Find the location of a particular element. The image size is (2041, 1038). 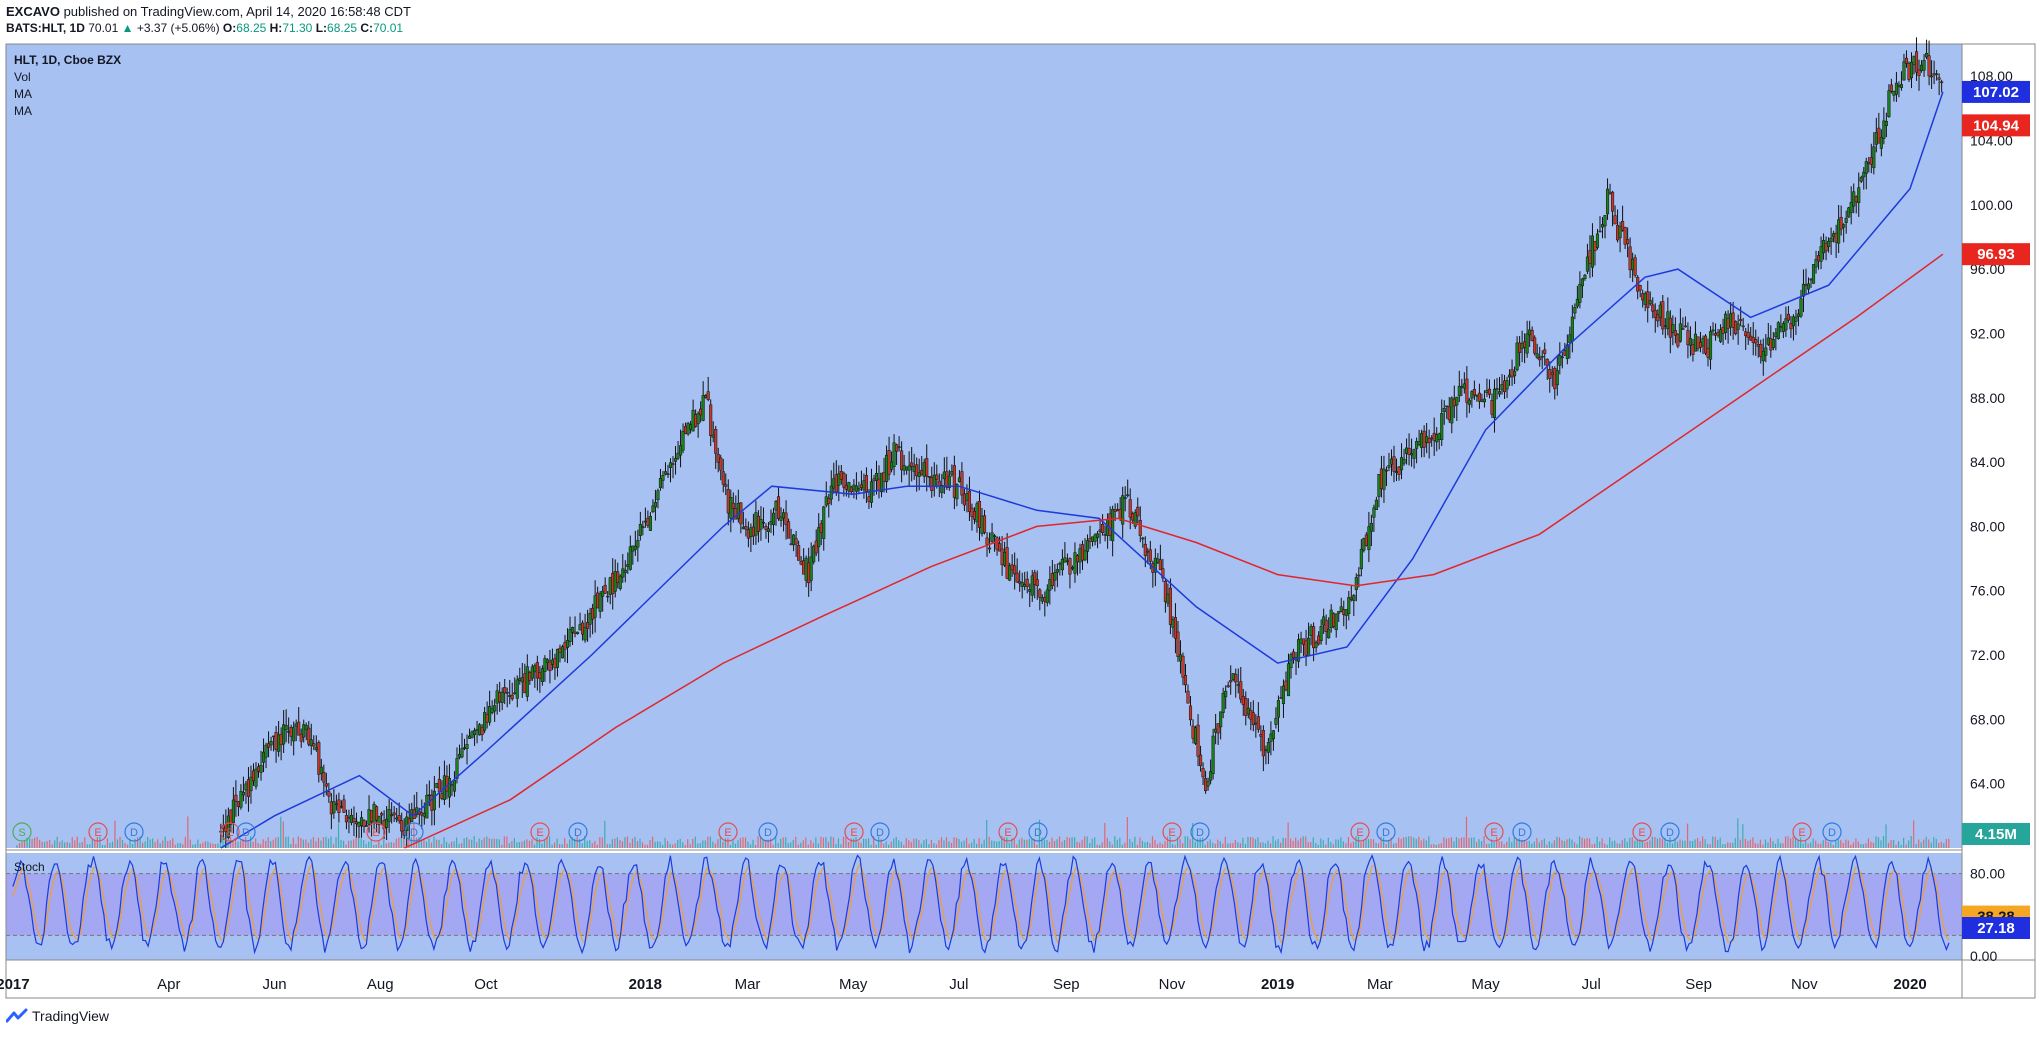

event-marker-label: E is located at coordinates (1493, 833).